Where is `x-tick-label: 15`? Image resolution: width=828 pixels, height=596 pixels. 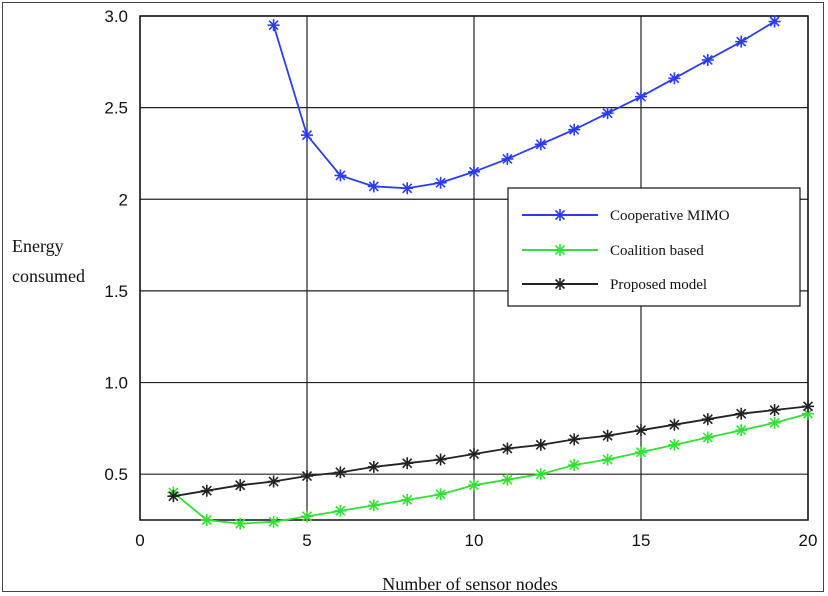 x-tick-label: 15 is located at coordinates (641, 540).